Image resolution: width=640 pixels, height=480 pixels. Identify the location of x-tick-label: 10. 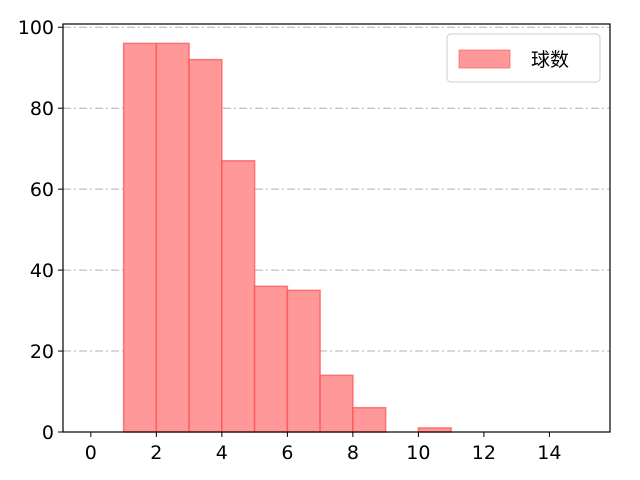
(418, 453).